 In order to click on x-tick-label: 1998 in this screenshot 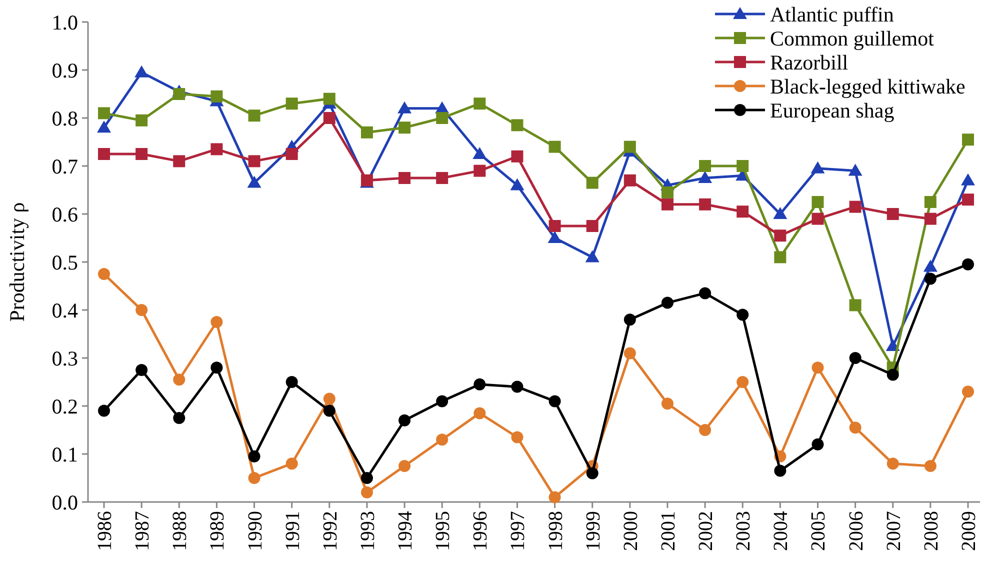, I will do `click(555, 531)`.